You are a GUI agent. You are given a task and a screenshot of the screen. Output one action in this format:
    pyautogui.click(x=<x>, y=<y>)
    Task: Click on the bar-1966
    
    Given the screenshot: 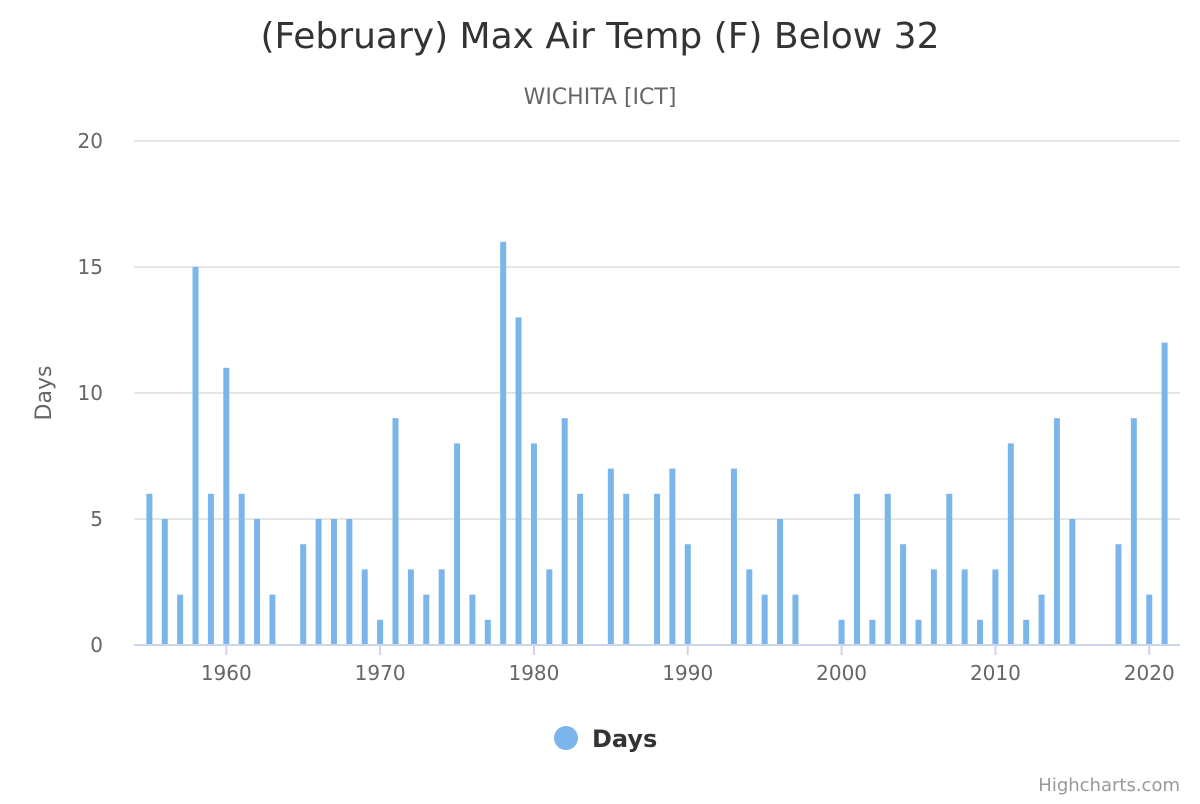 What is the action you would take?
    pyautogui.click(x=318, y=582)
    